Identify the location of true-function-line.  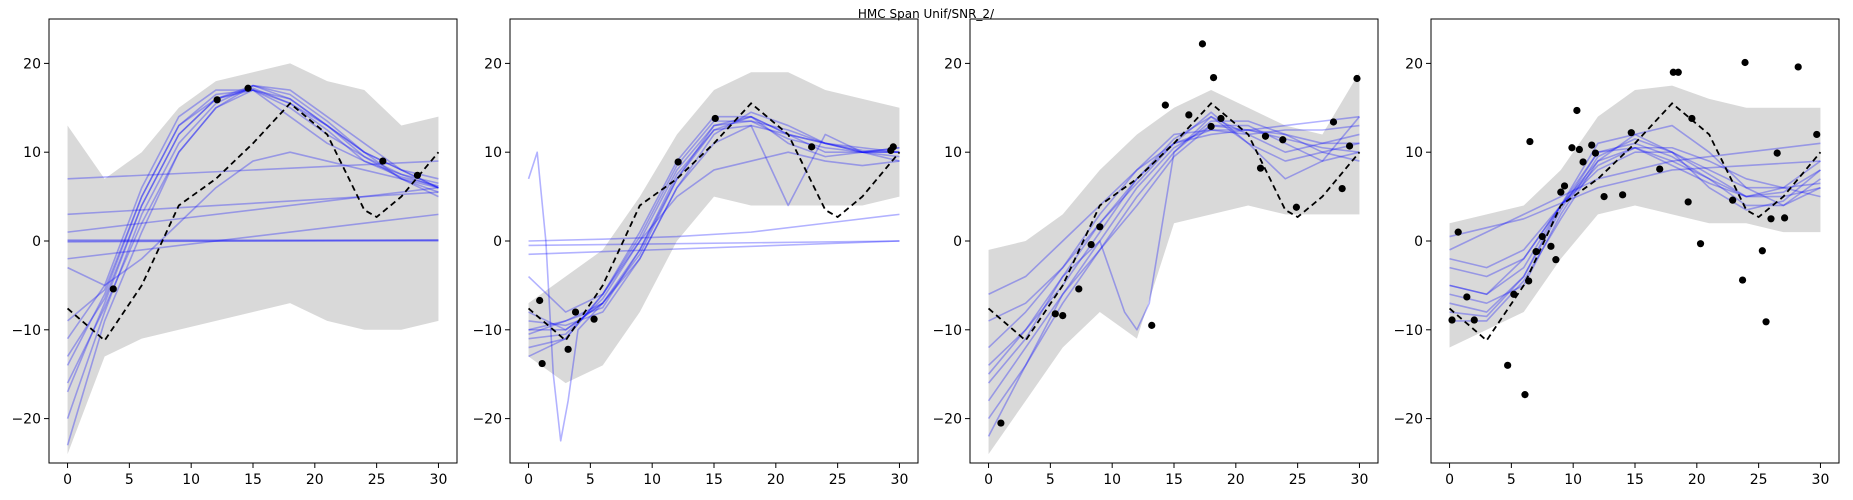
(253, 222).